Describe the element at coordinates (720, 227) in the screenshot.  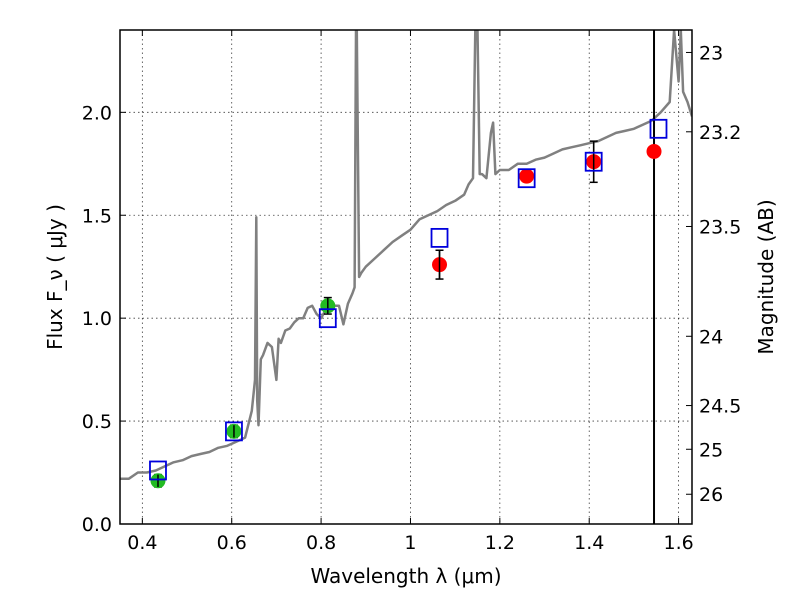
I see `mag-tick-label: 23.5` at that location.